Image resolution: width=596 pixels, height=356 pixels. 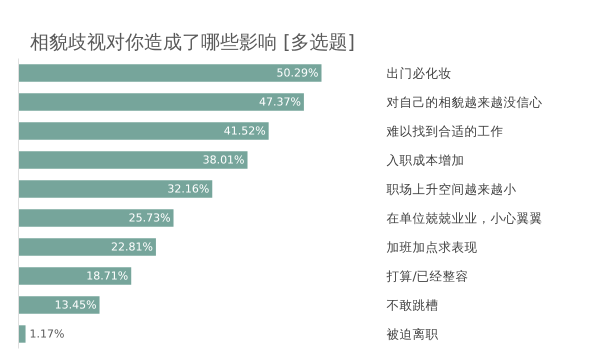 What do you see at coordinates (464, 102) in the screenshot?
I see `y-tick-label: 对自己的相貌越来越没信心` at bounding box center [464, 102].